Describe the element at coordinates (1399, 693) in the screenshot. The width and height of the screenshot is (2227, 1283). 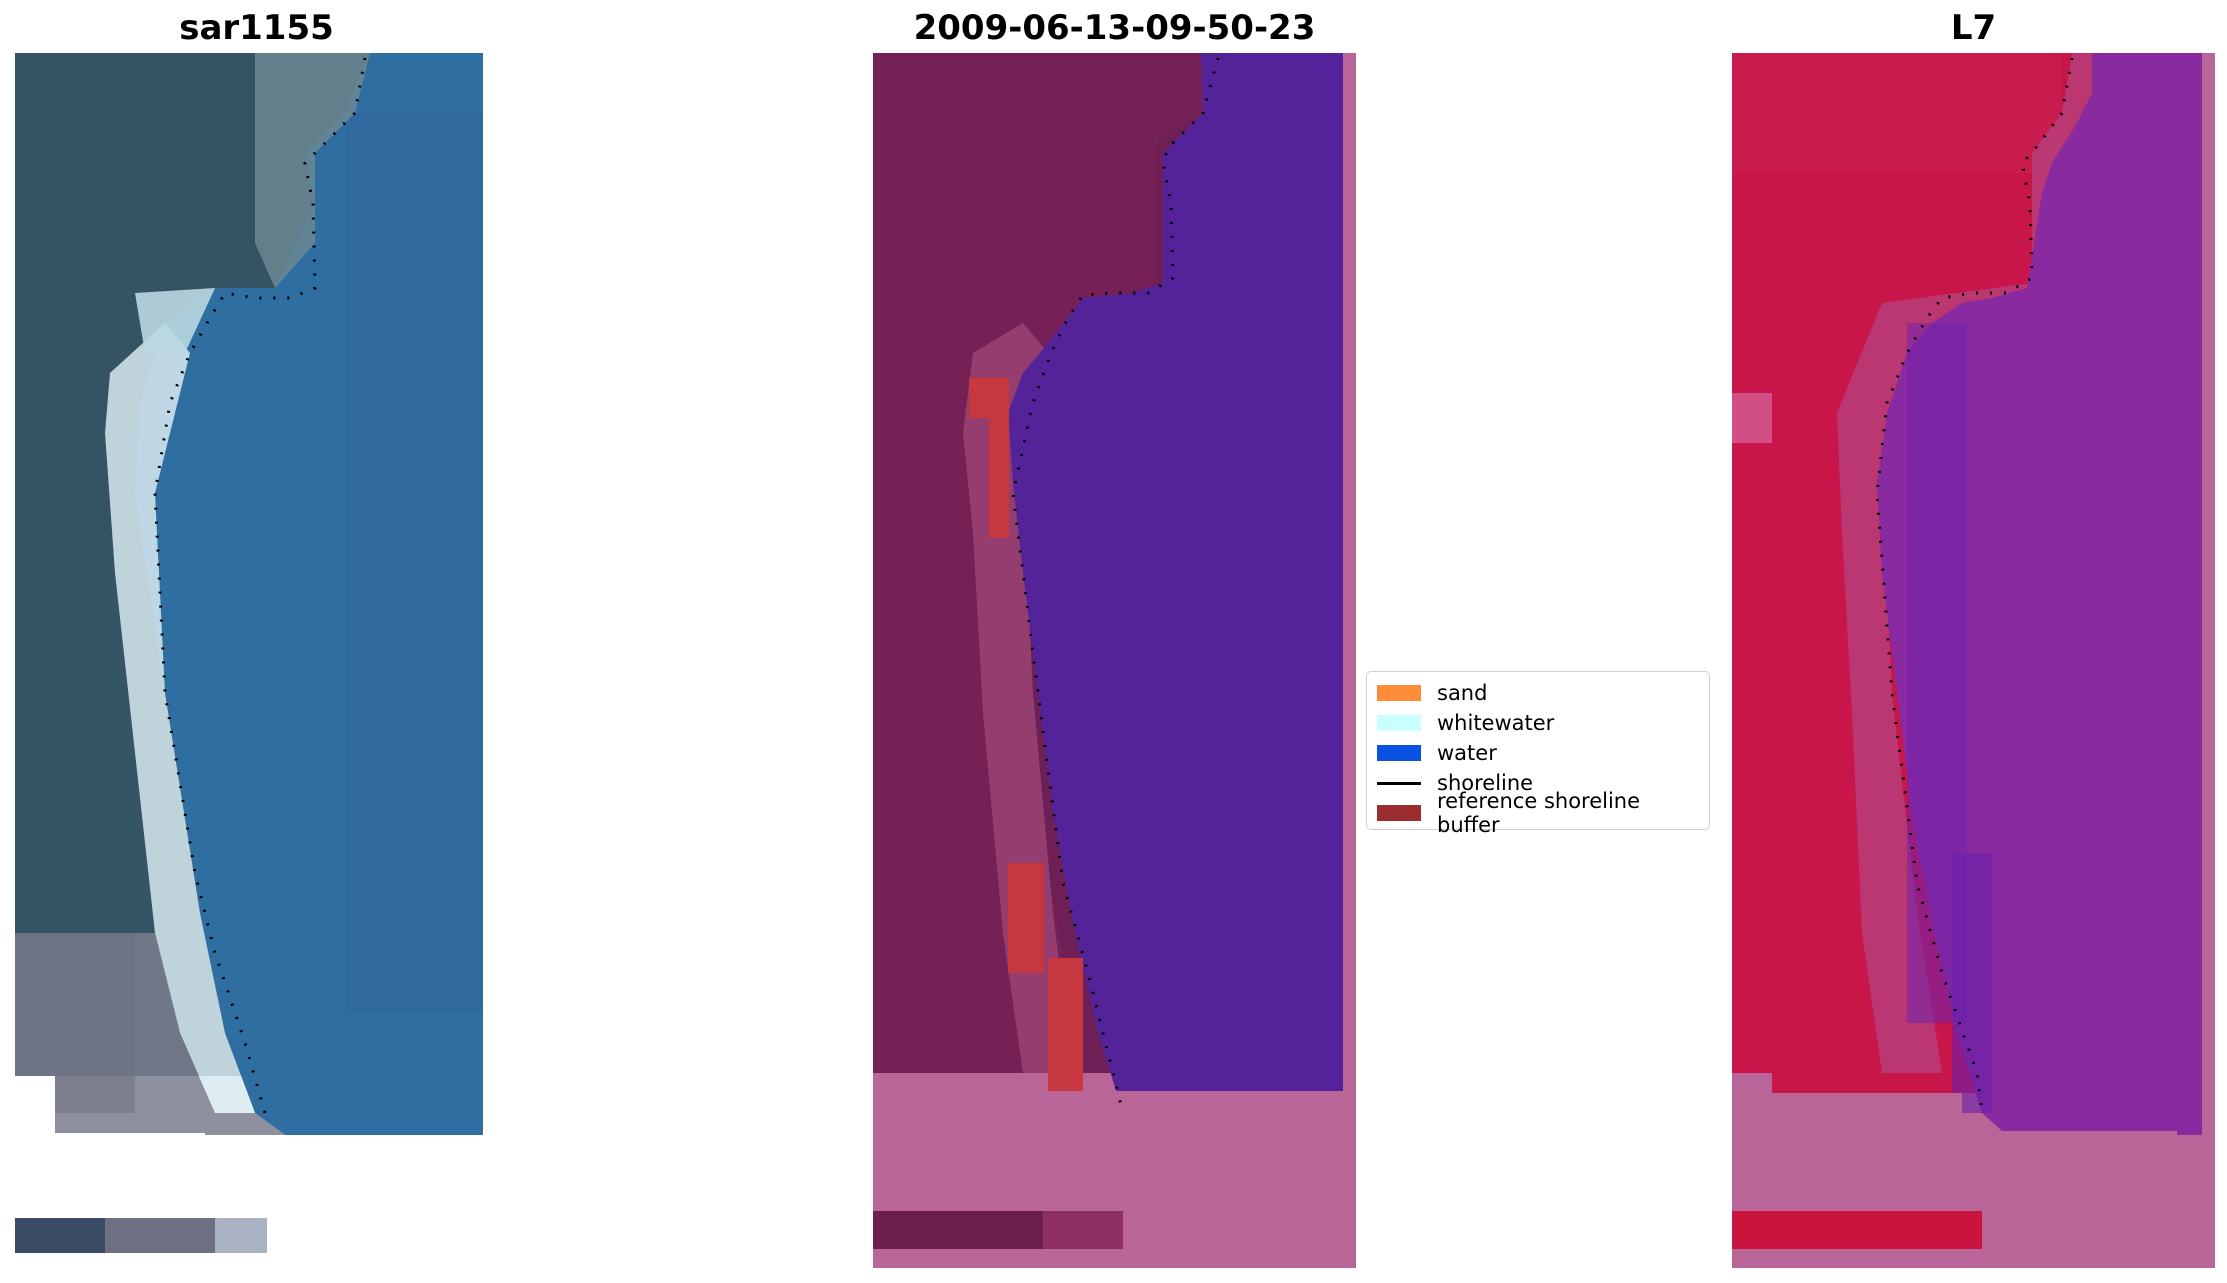
I see `sand-swatch` at that location.